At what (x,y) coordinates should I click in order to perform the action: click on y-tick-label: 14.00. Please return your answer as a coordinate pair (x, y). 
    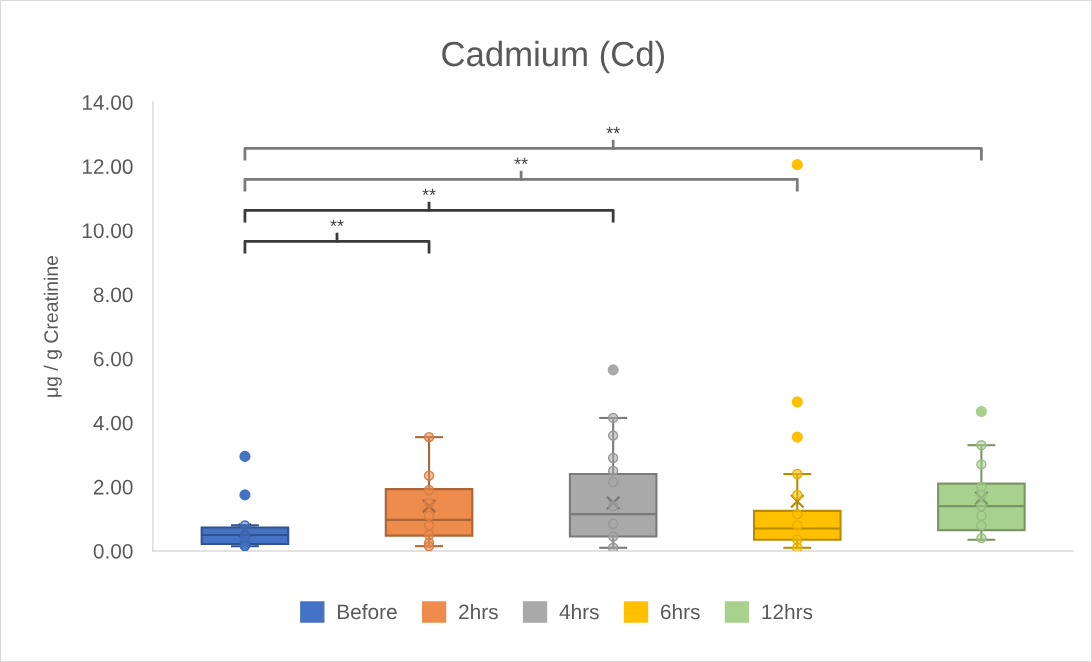
    Looking at the image, I should click on (107, 102).